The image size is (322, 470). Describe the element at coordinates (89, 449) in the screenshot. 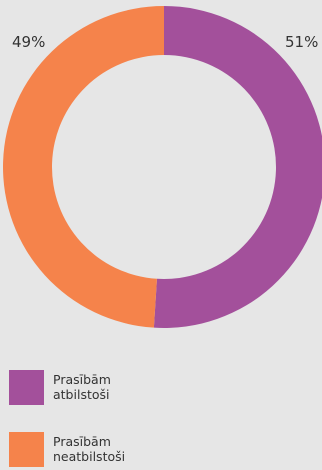

I see `legend-label-neatbilstosi: Prasībām neatbilstoši` at that location.